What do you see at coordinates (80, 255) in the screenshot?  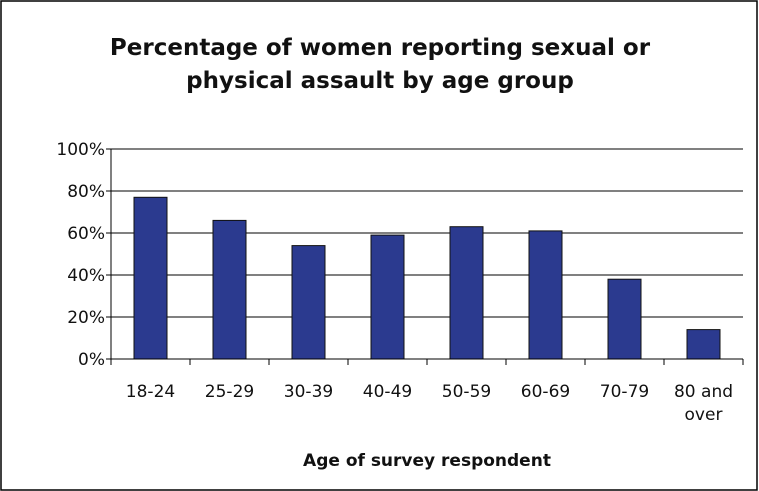 I see `y-tick-labels: 0% 20% 40% 60% 80% 100%` at bounding box center [80, 255].